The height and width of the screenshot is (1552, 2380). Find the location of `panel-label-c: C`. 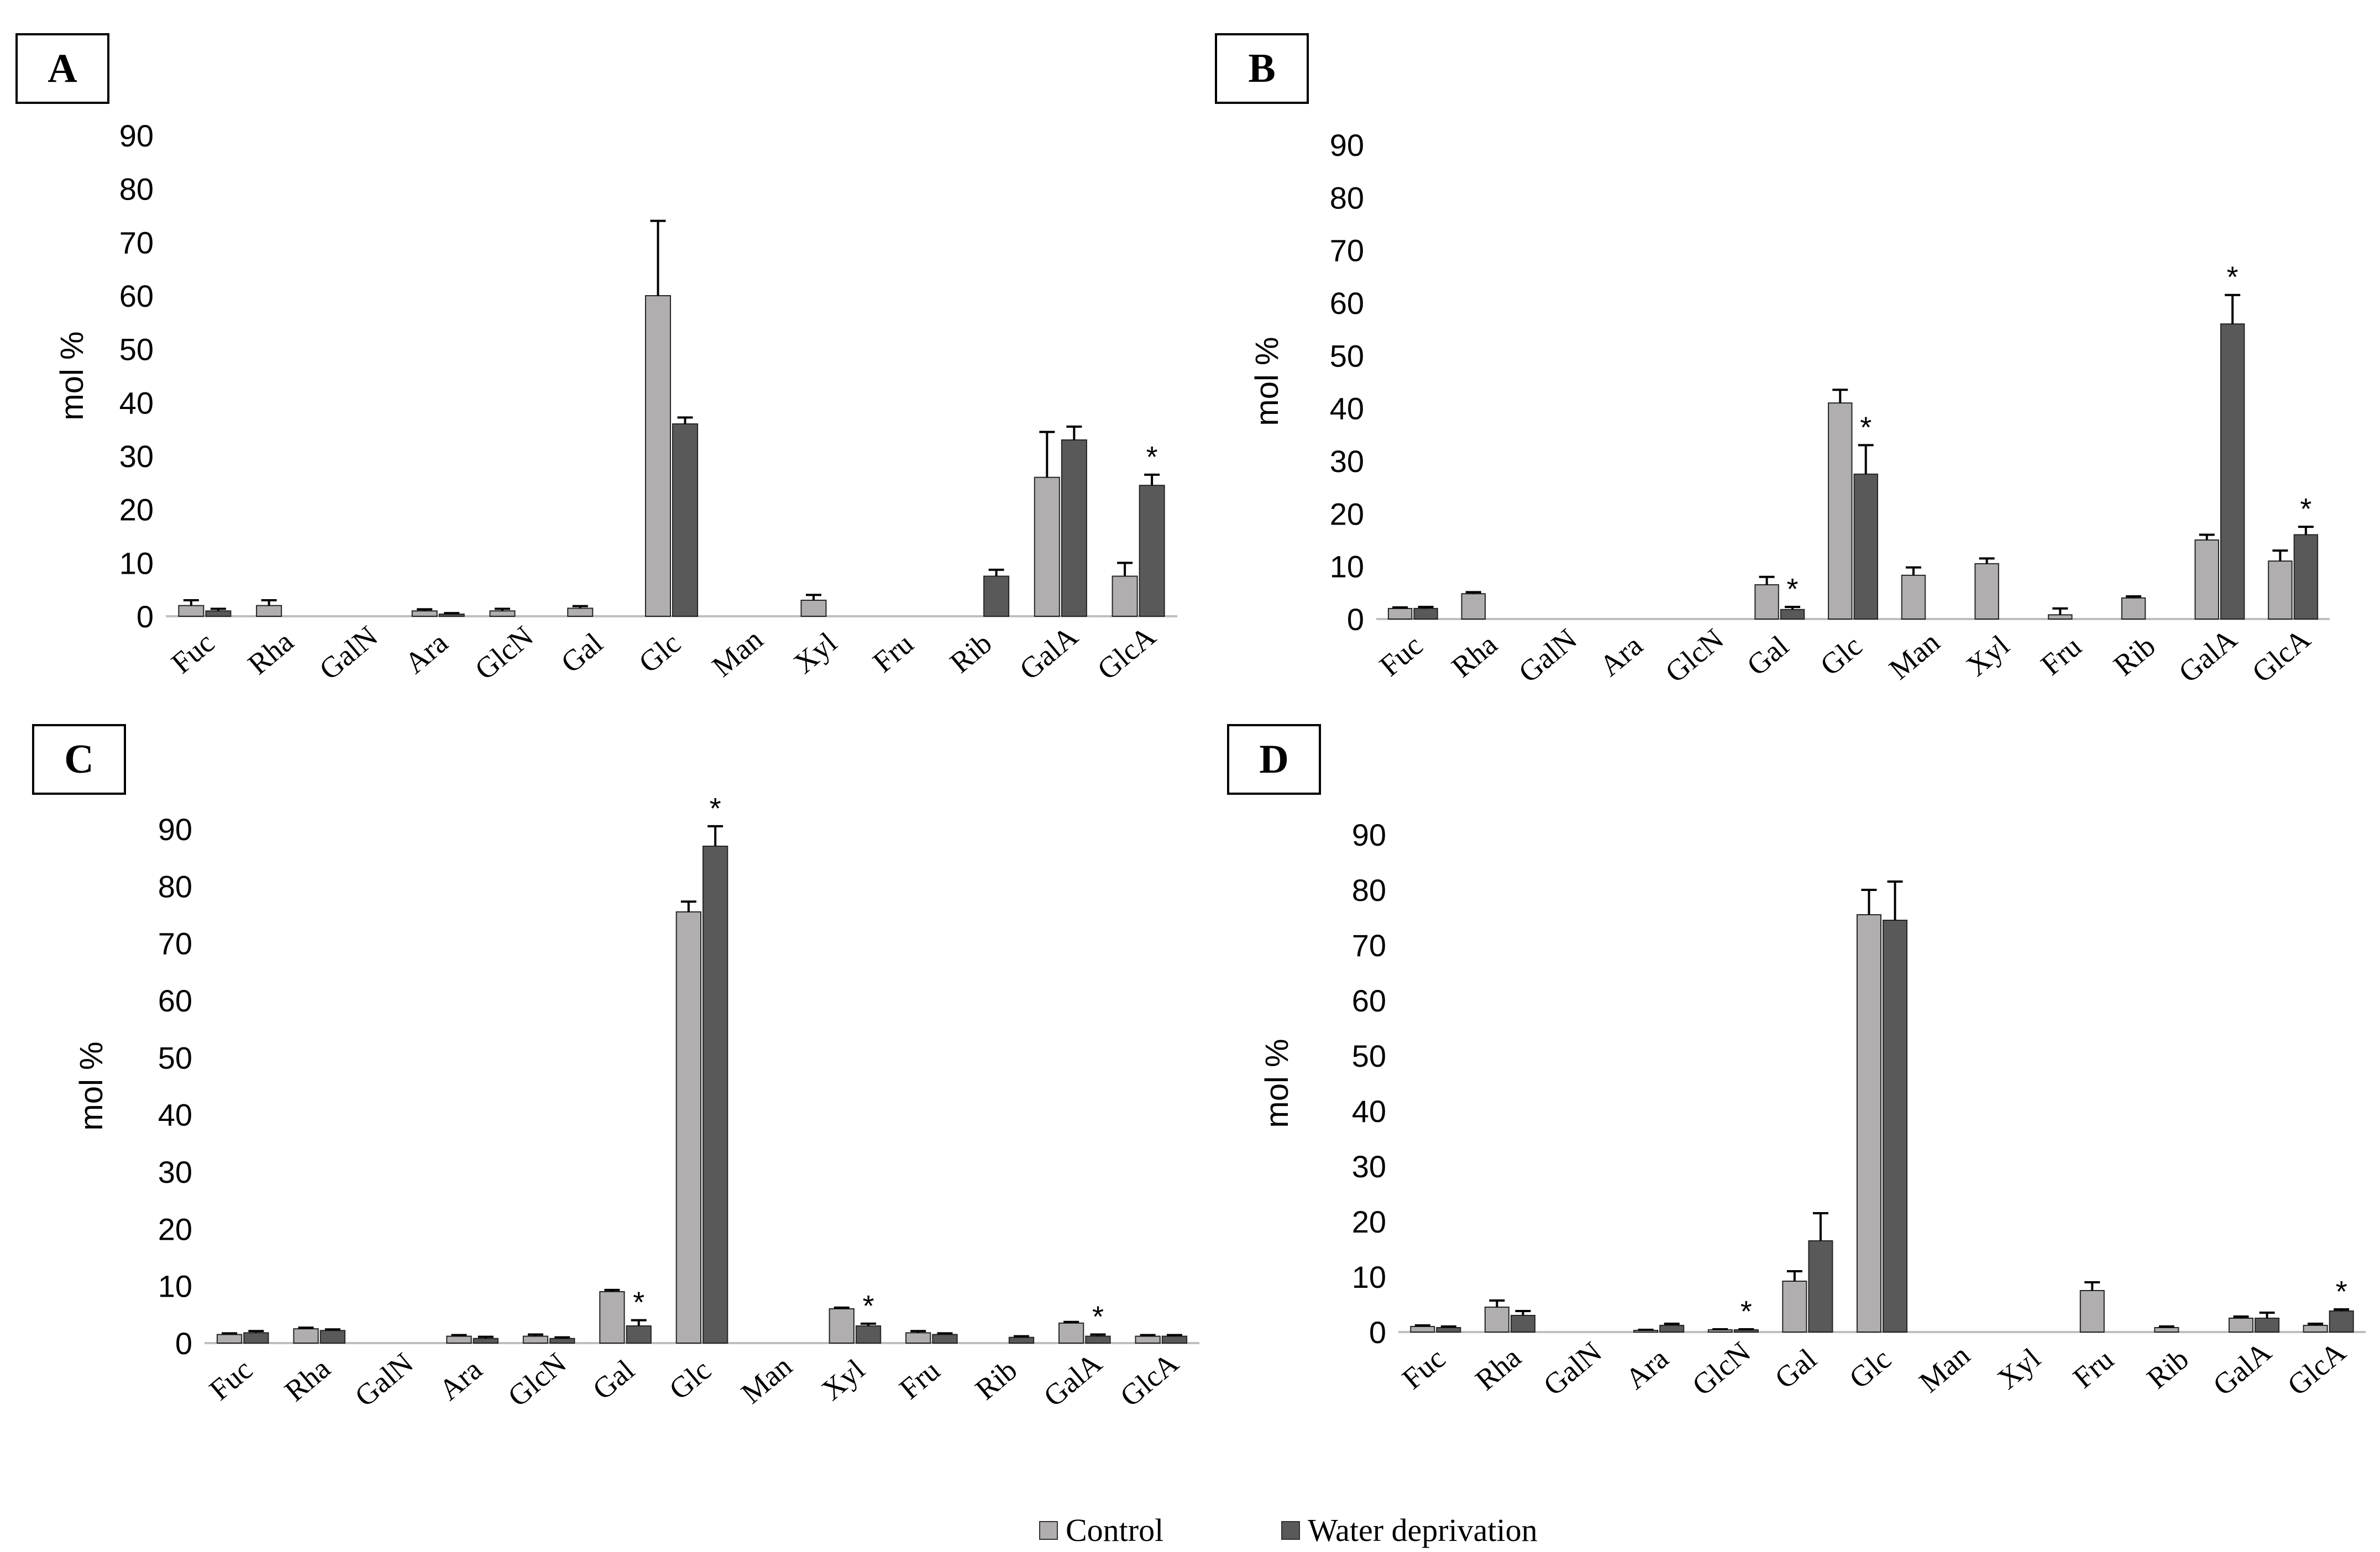

panel-label-c: C is located at coordinates (79, 759).